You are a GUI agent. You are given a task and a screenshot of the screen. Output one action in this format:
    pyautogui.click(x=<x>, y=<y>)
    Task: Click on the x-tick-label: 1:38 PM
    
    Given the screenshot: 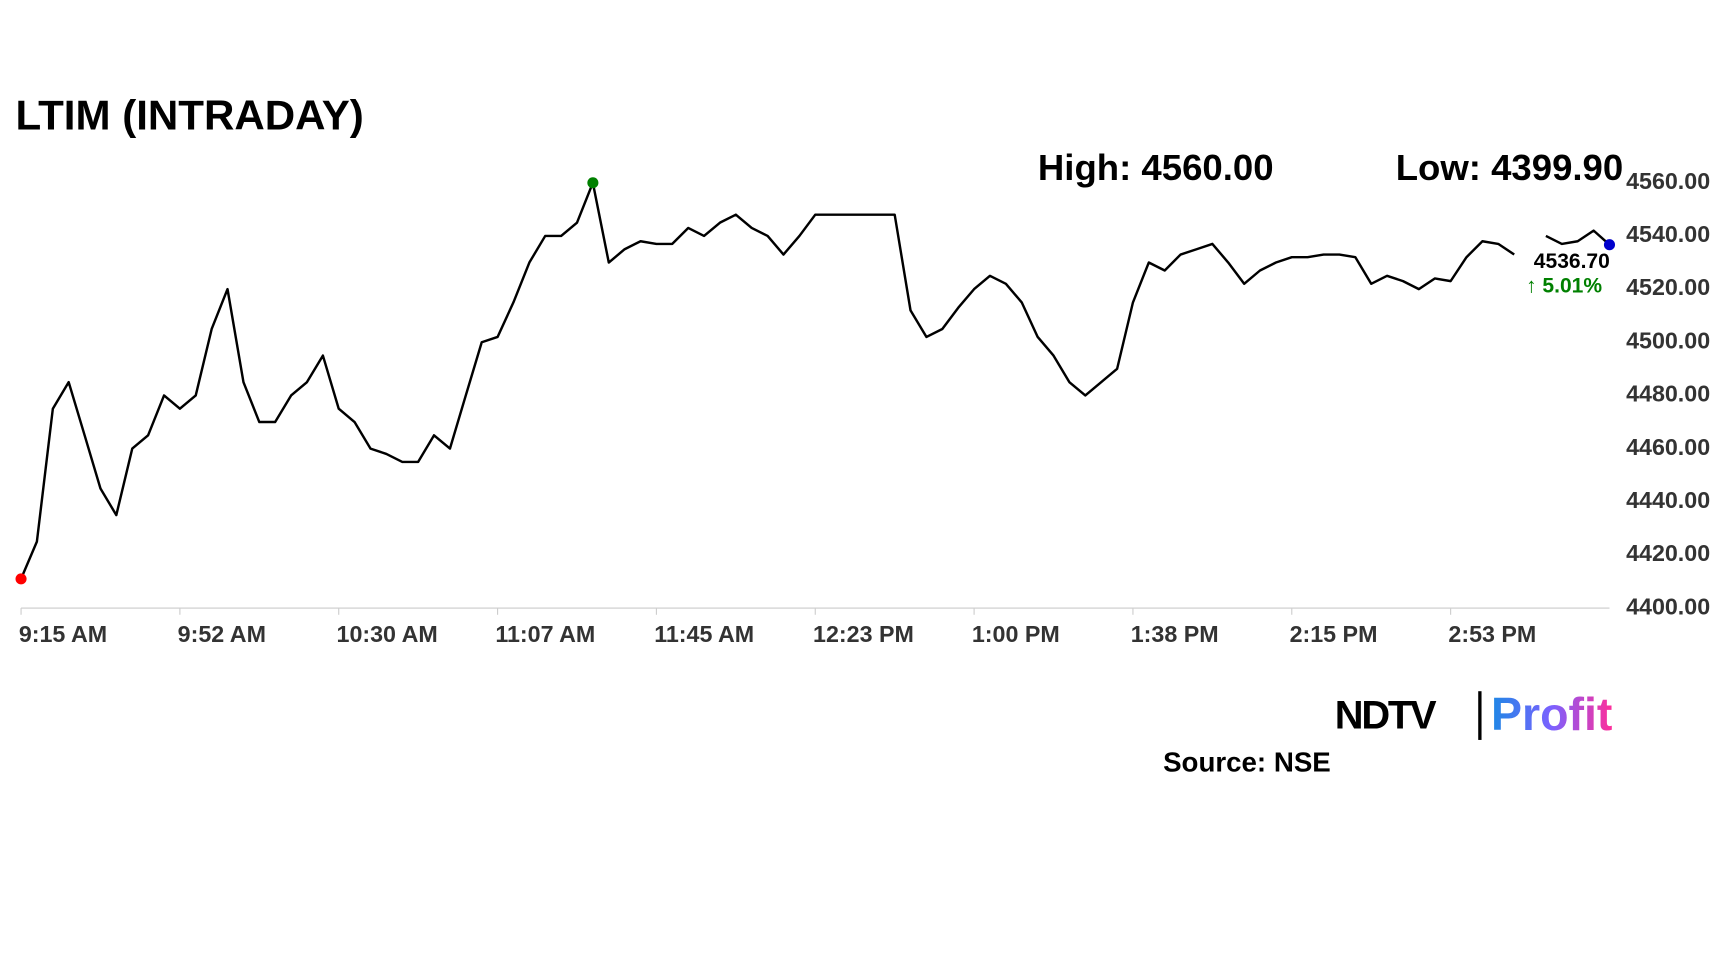 What is the action you would take?
    pyautogui.click(x=1175, y=634)
    